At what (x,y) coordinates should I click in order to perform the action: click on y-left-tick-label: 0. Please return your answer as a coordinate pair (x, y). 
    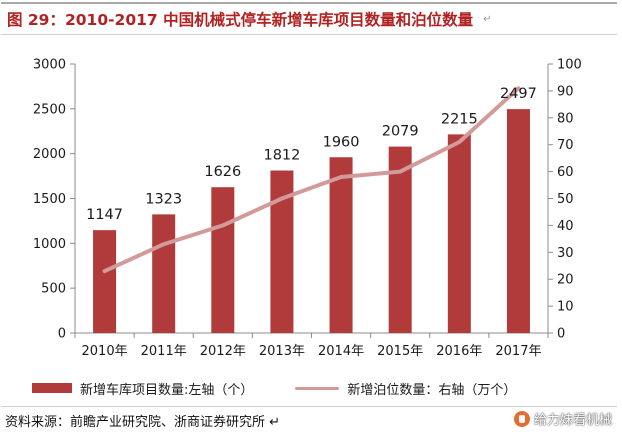
    Looking at the image, I should click on (62, 334).